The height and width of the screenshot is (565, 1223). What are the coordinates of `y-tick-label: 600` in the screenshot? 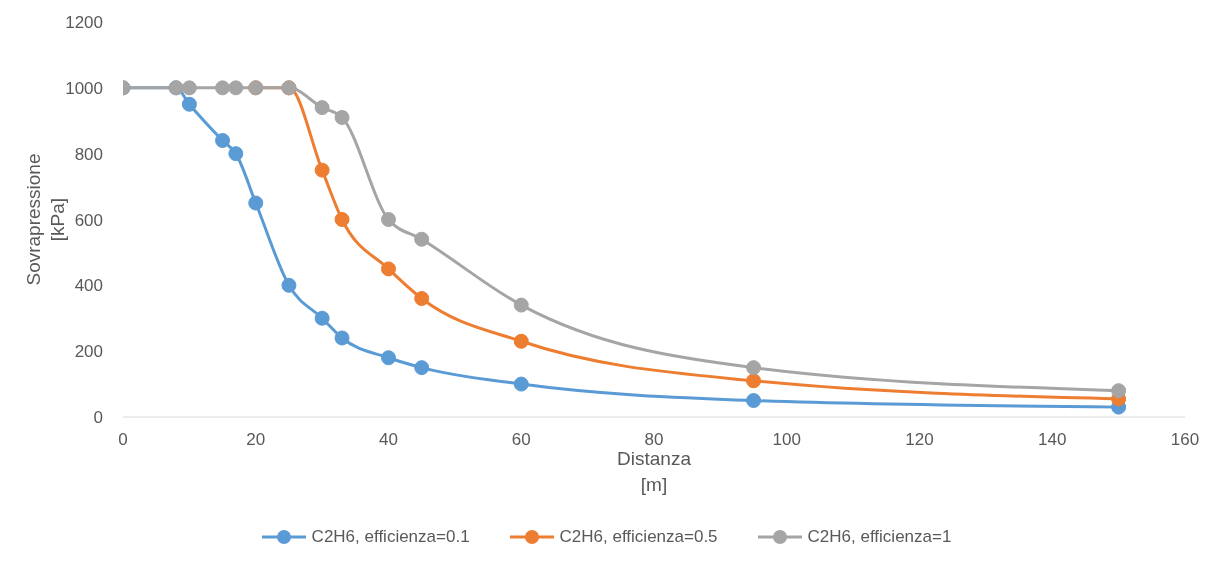 It's located at (88, 220).